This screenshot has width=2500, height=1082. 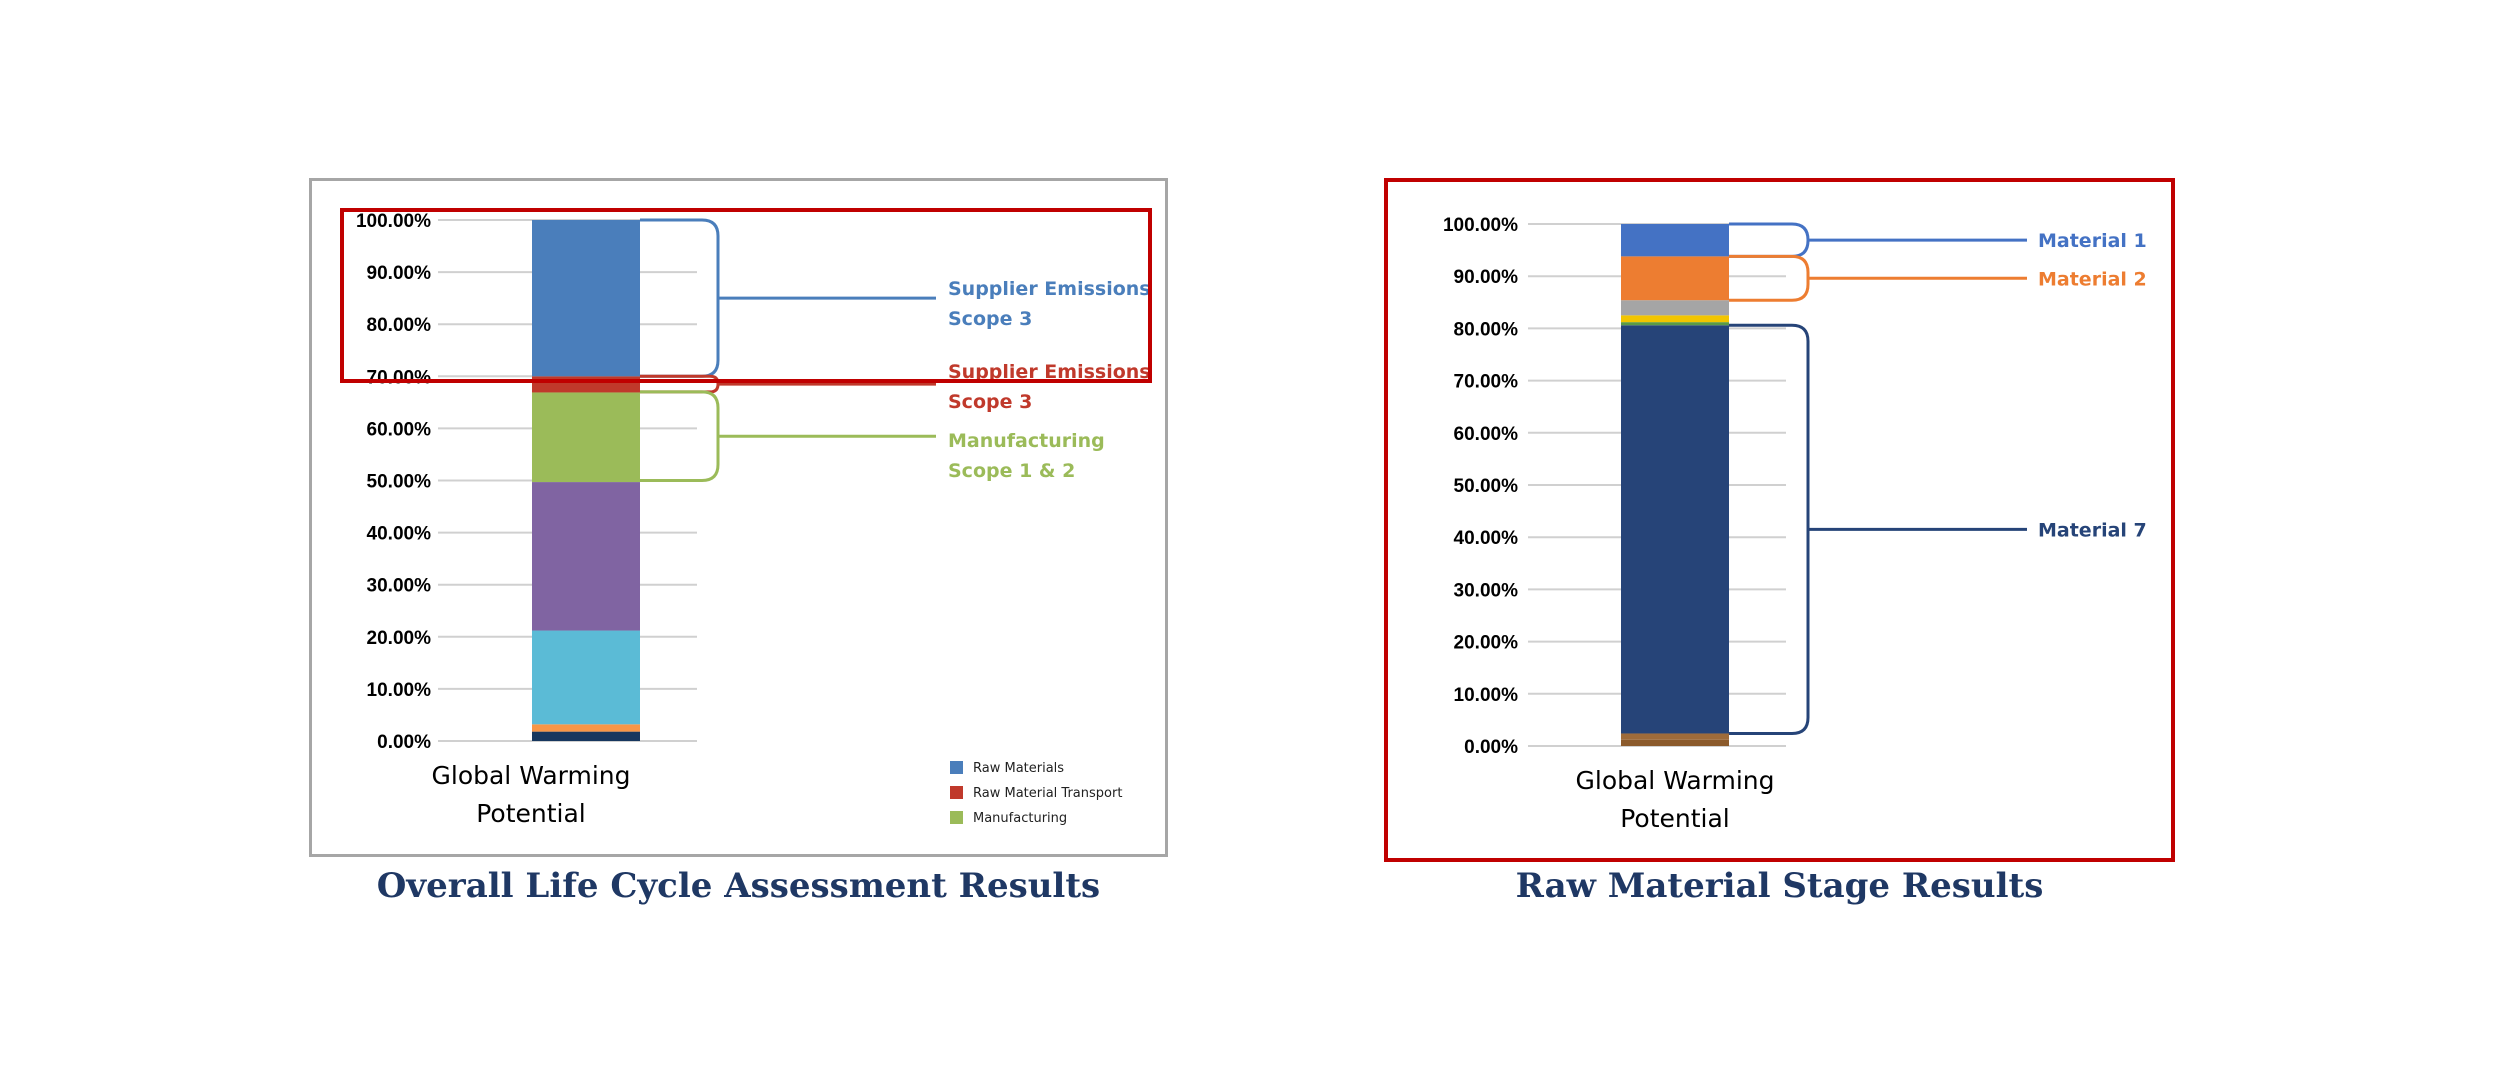 I want to click on annotation-label: Scope 1 & 2, so click(x=1011, y=471).